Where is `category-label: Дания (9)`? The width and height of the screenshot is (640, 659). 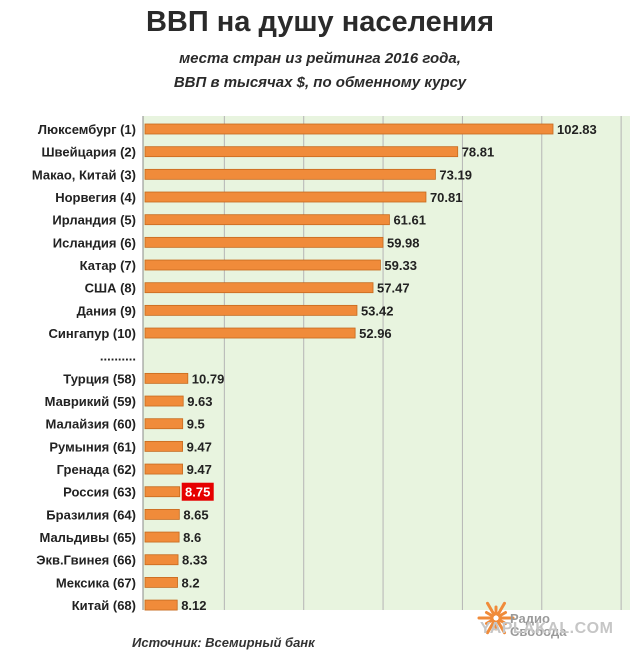 category-label: Дания (9) is located at coordinates (106, 310).